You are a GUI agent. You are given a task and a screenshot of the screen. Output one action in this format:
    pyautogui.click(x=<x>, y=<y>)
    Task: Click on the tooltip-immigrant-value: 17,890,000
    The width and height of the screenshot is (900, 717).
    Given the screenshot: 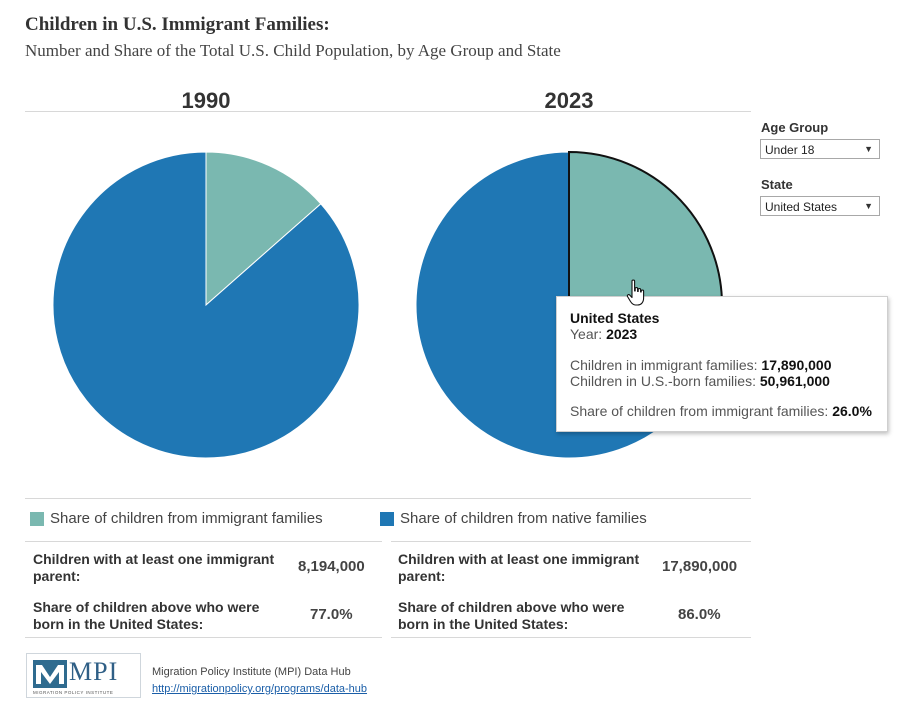 What is the action you would take?
    pyautogui.click(x=796, y=365)
    